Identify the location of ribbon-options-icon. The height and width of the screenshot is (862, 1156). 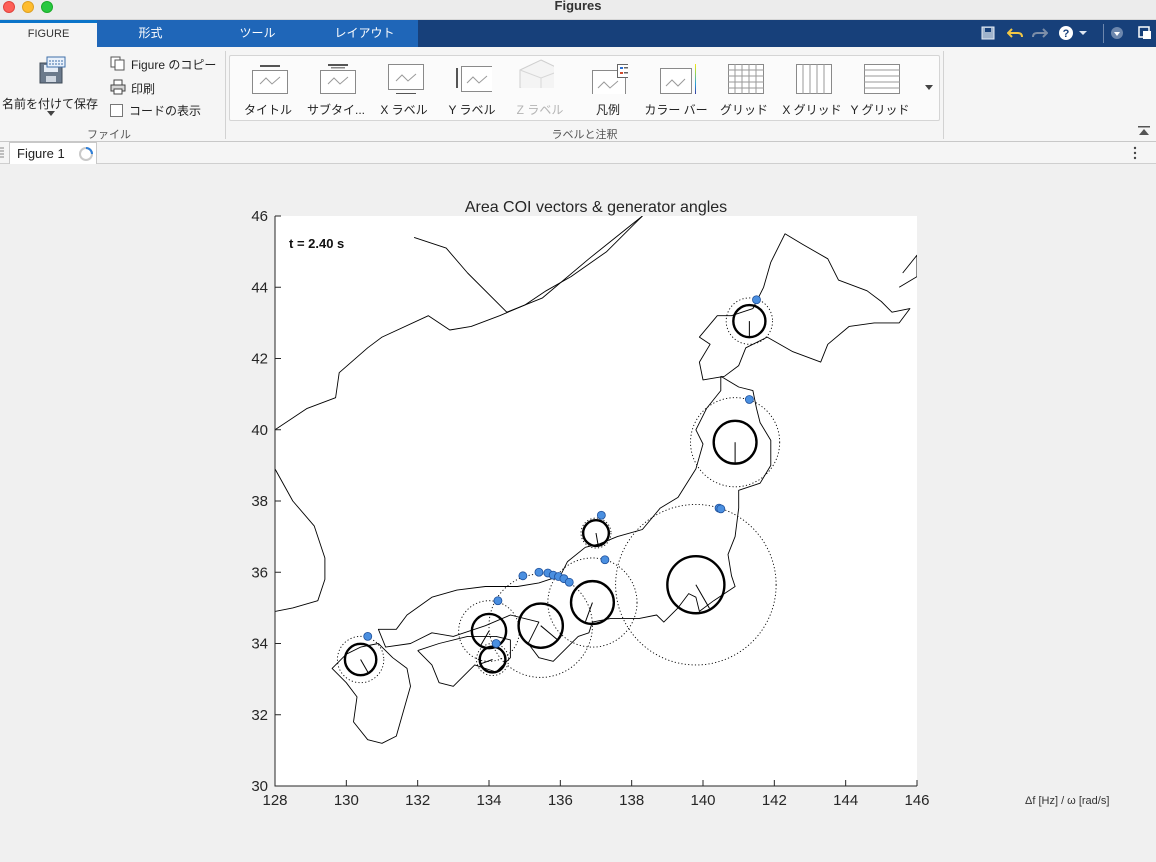
(1117, 33).